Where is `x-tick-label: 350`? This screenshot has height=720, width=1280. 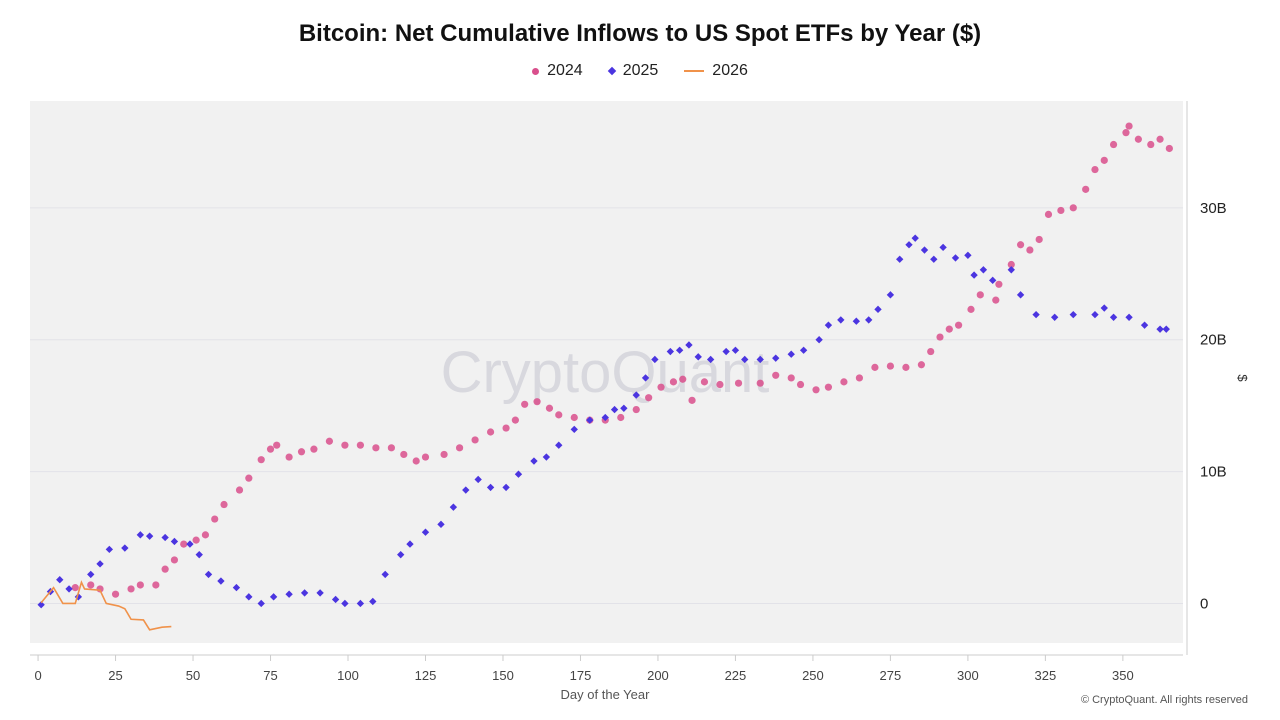
x-tick-label: 350 is located at coordinates (1123, 675).